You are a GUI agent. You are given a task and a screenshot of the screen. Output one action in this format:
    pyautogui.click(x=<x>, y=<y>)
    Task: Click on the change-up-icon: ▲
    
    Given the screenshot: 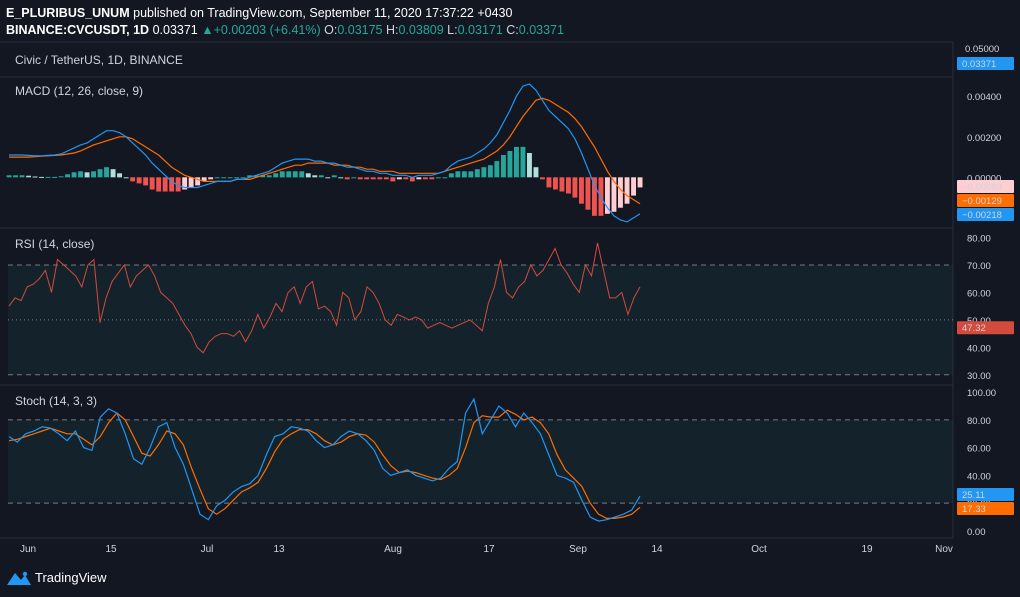 What is the action you would take?
    pyautogui.click(x=207, y=30)
    